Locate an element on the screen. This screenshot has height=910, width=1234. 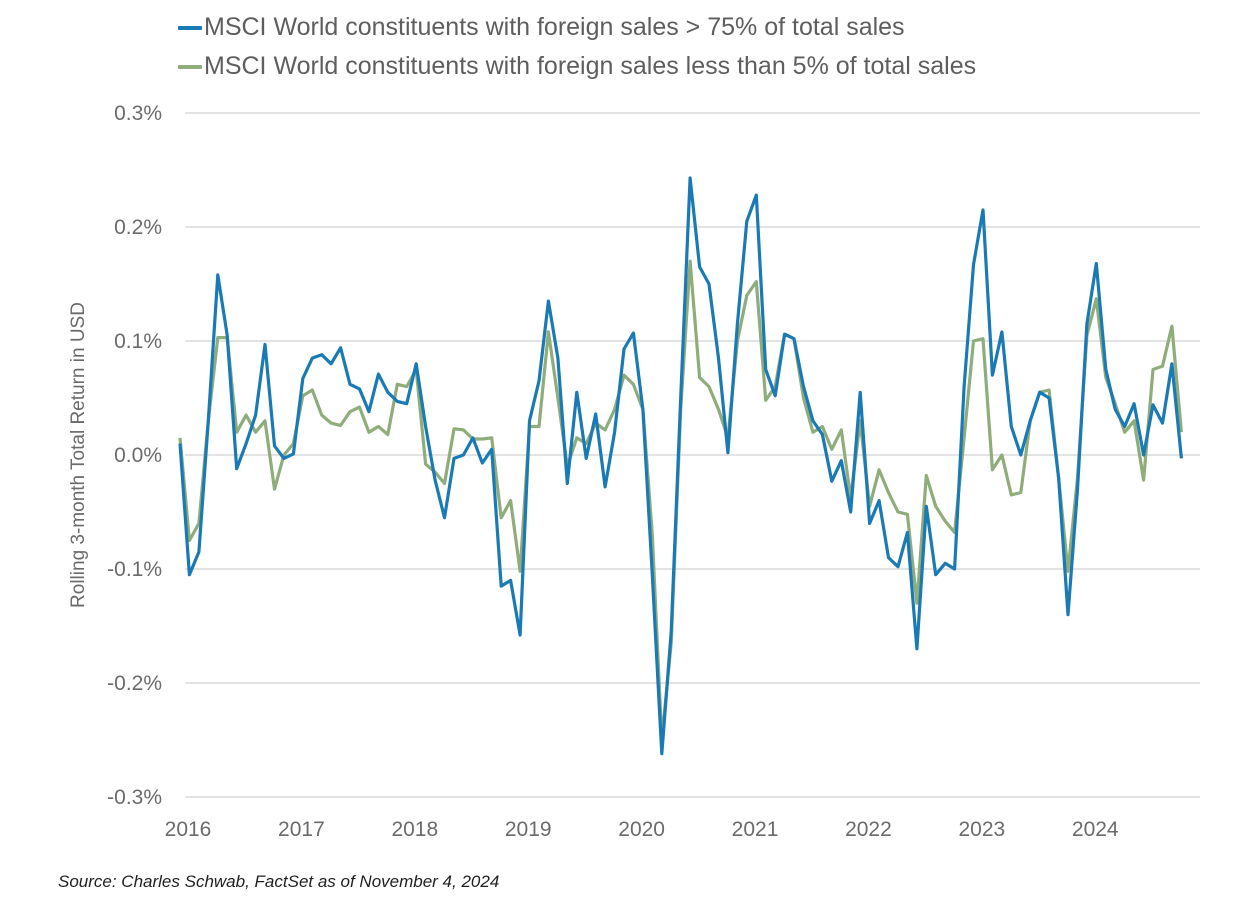
x-tick-label: 2019 is located at coordinates (528, 829).